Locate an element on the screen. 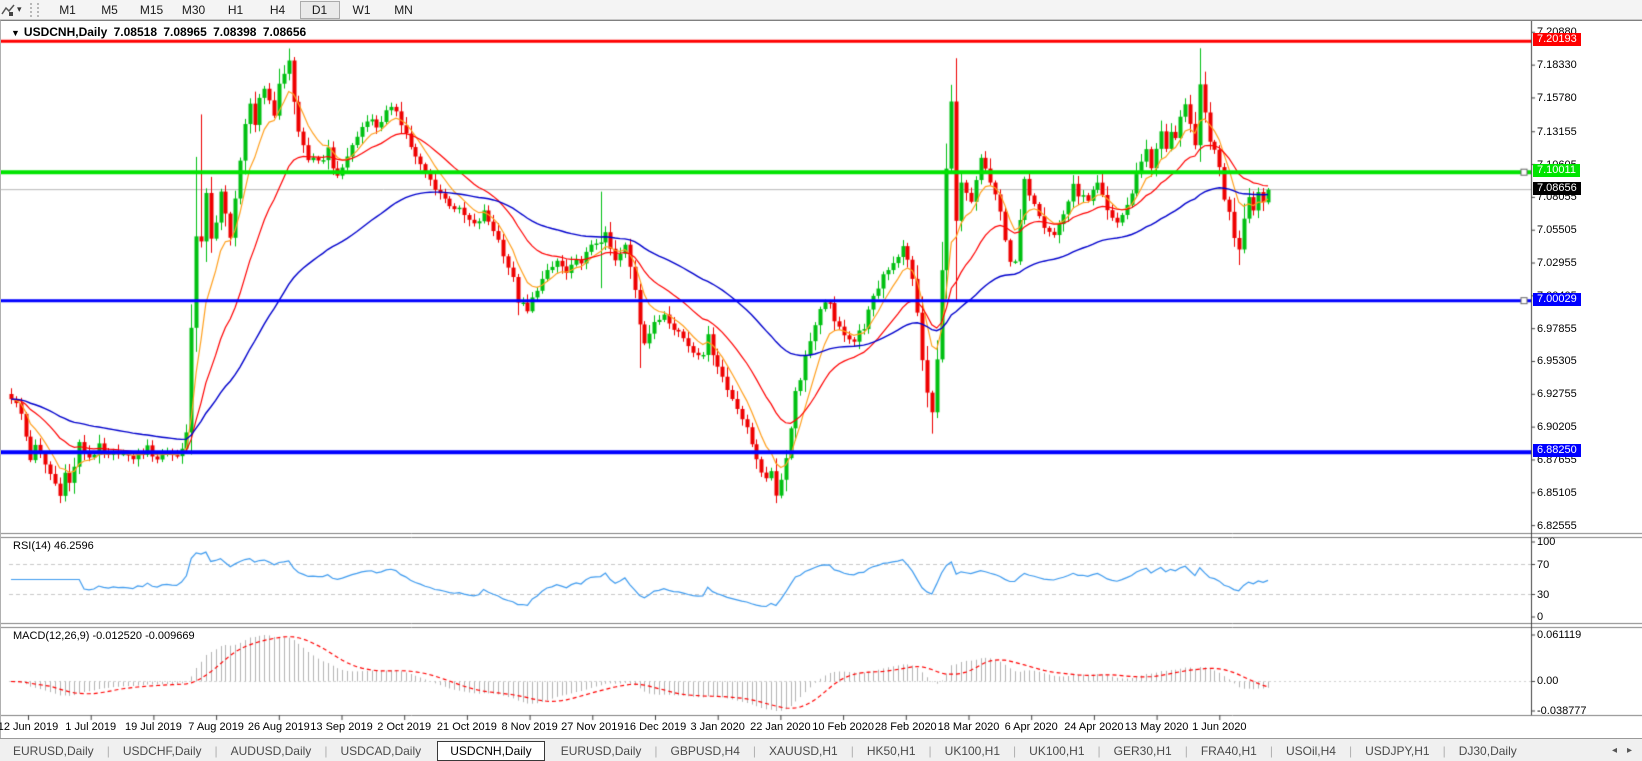  date-axis-tick: 18 Mar 2020 is located at coordinates (968, 727).